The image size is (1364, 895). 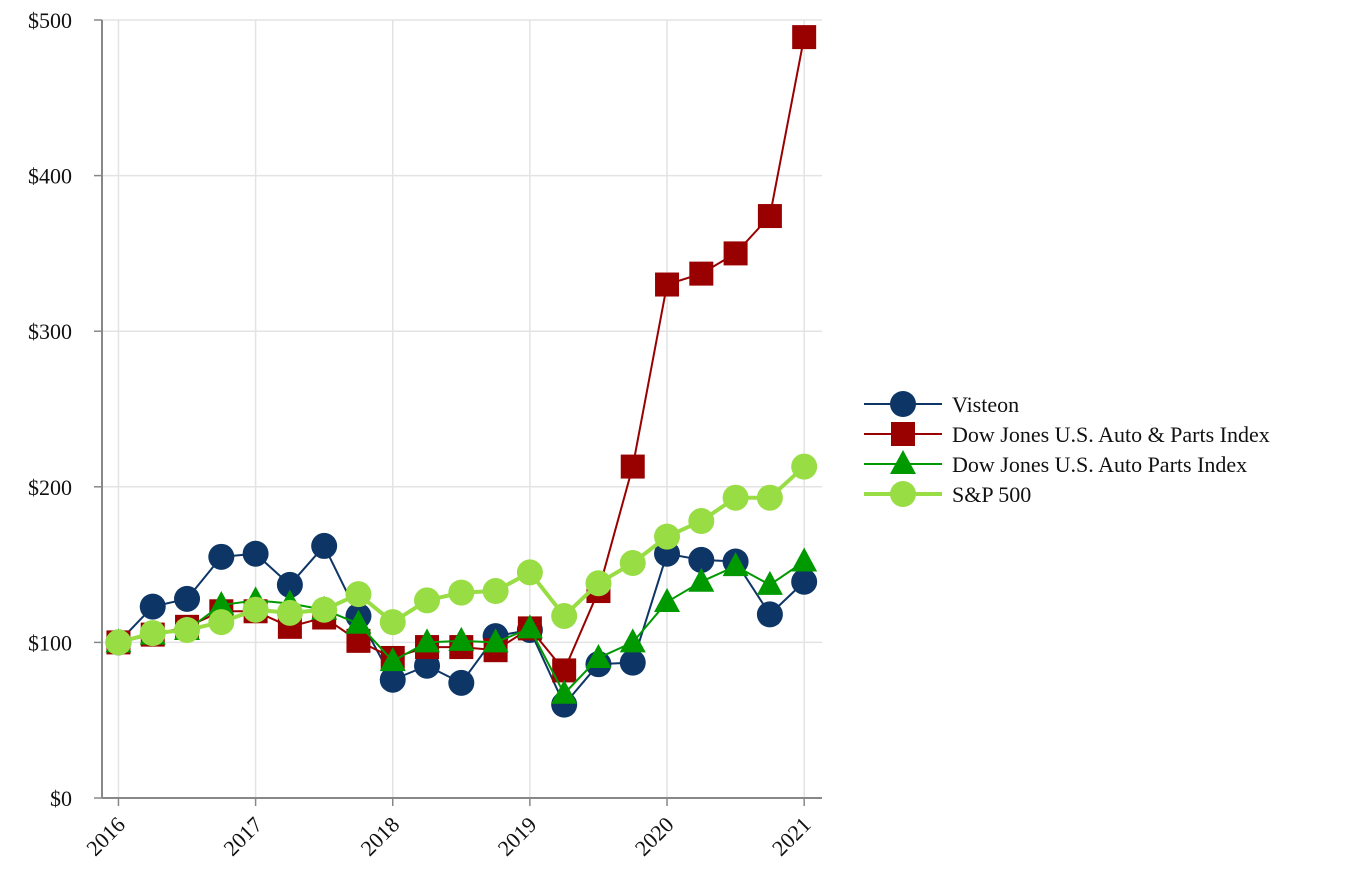 I want to click on legend-label-visteon: Visteon, so click(x=985, y=404).